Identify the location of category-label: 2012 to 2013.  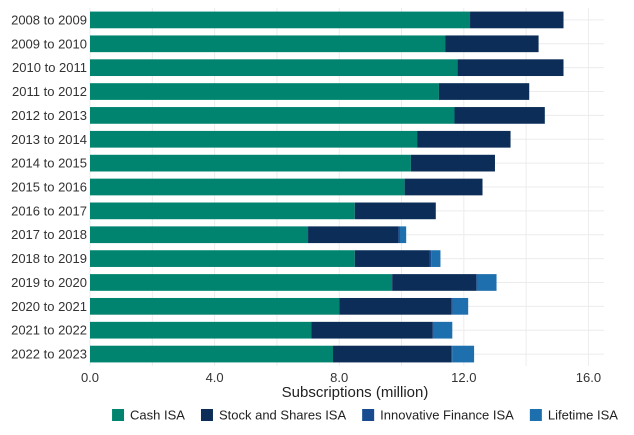
(49, 115).